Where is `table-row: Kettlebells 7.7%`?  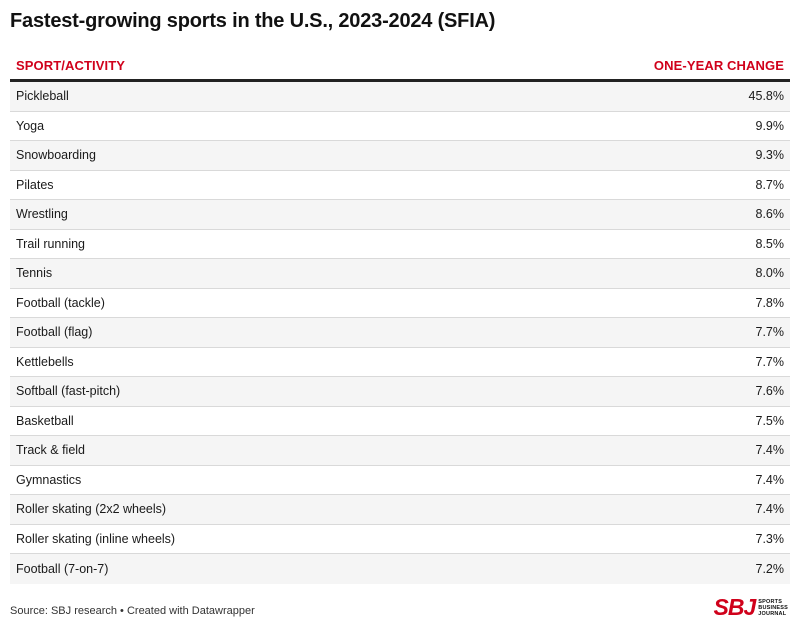
table-row: Kettlebells 7.7% is located at coordinates (400, 362).